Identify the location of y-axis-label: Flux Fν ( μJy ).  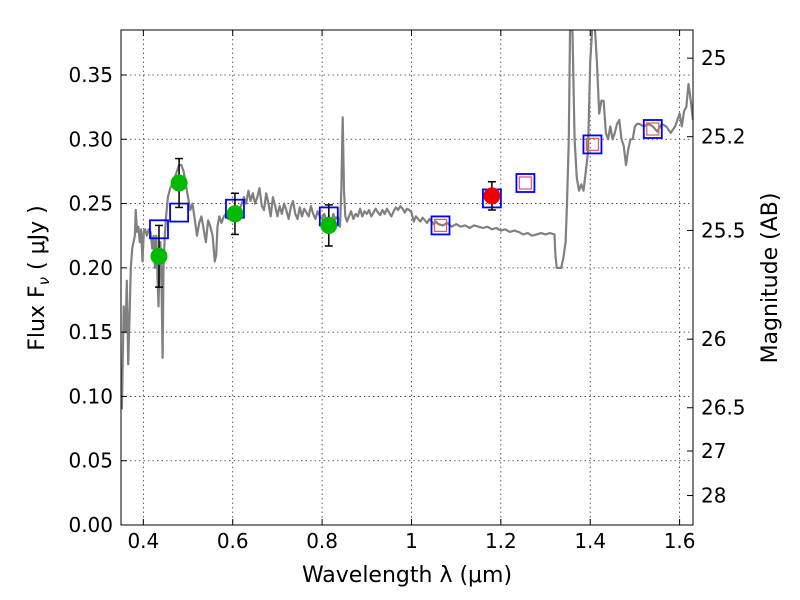
(39, 277).